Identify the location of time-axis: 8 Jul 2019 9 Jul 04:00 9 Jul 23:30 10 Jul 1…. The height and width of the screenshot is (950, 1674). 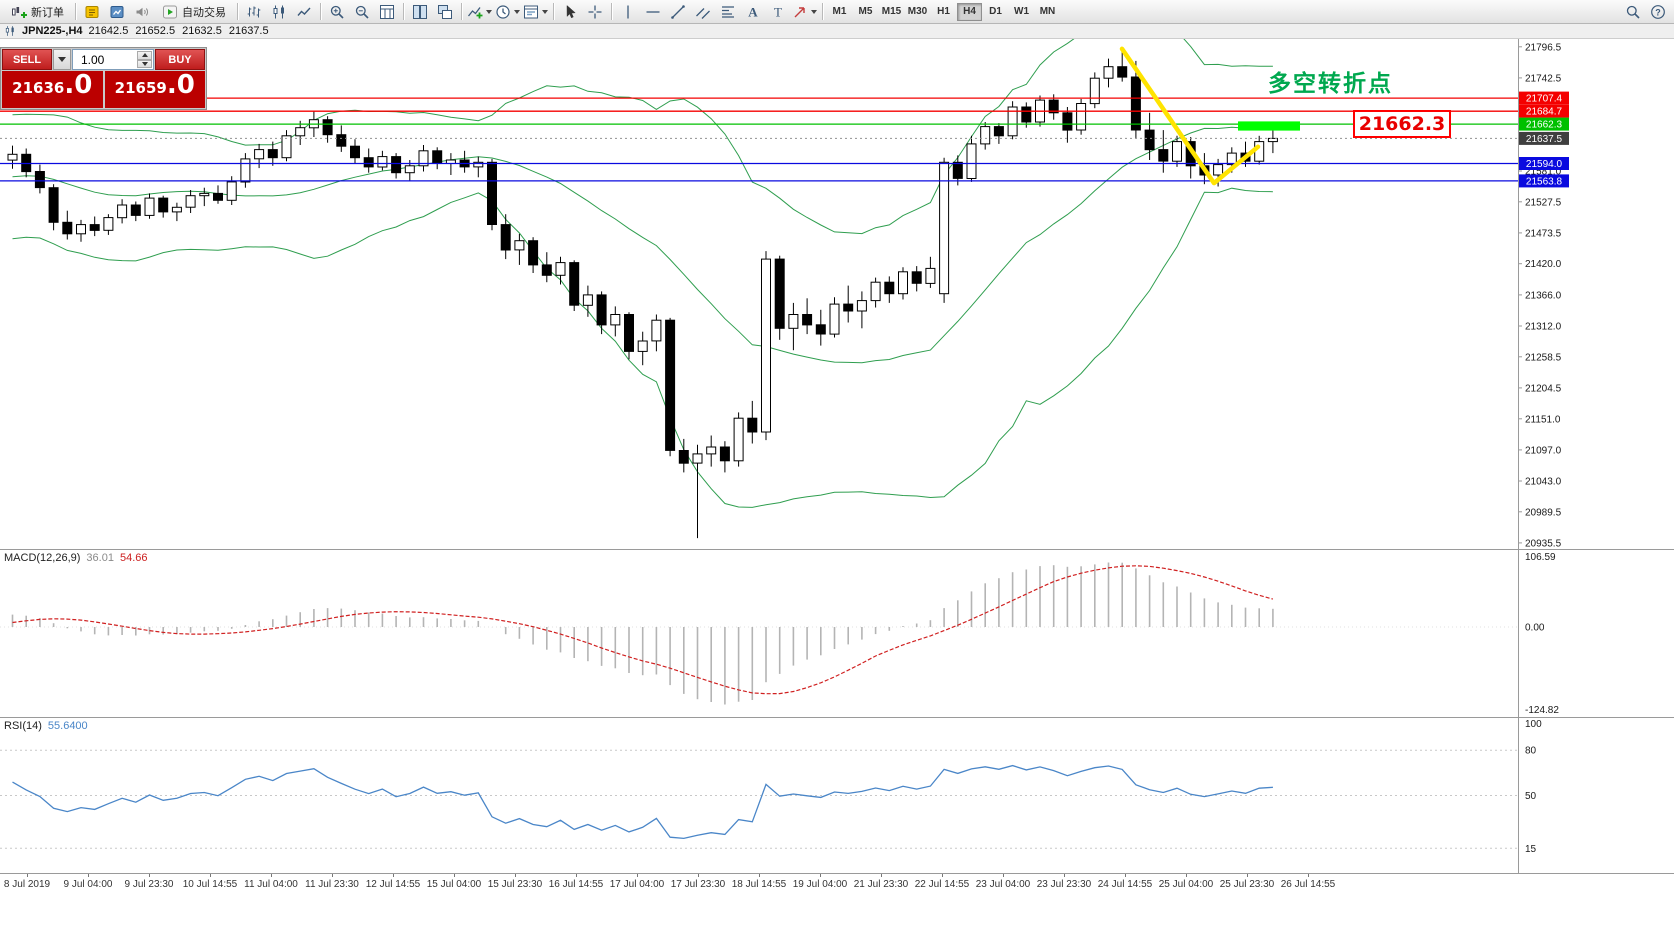
(837, 885).